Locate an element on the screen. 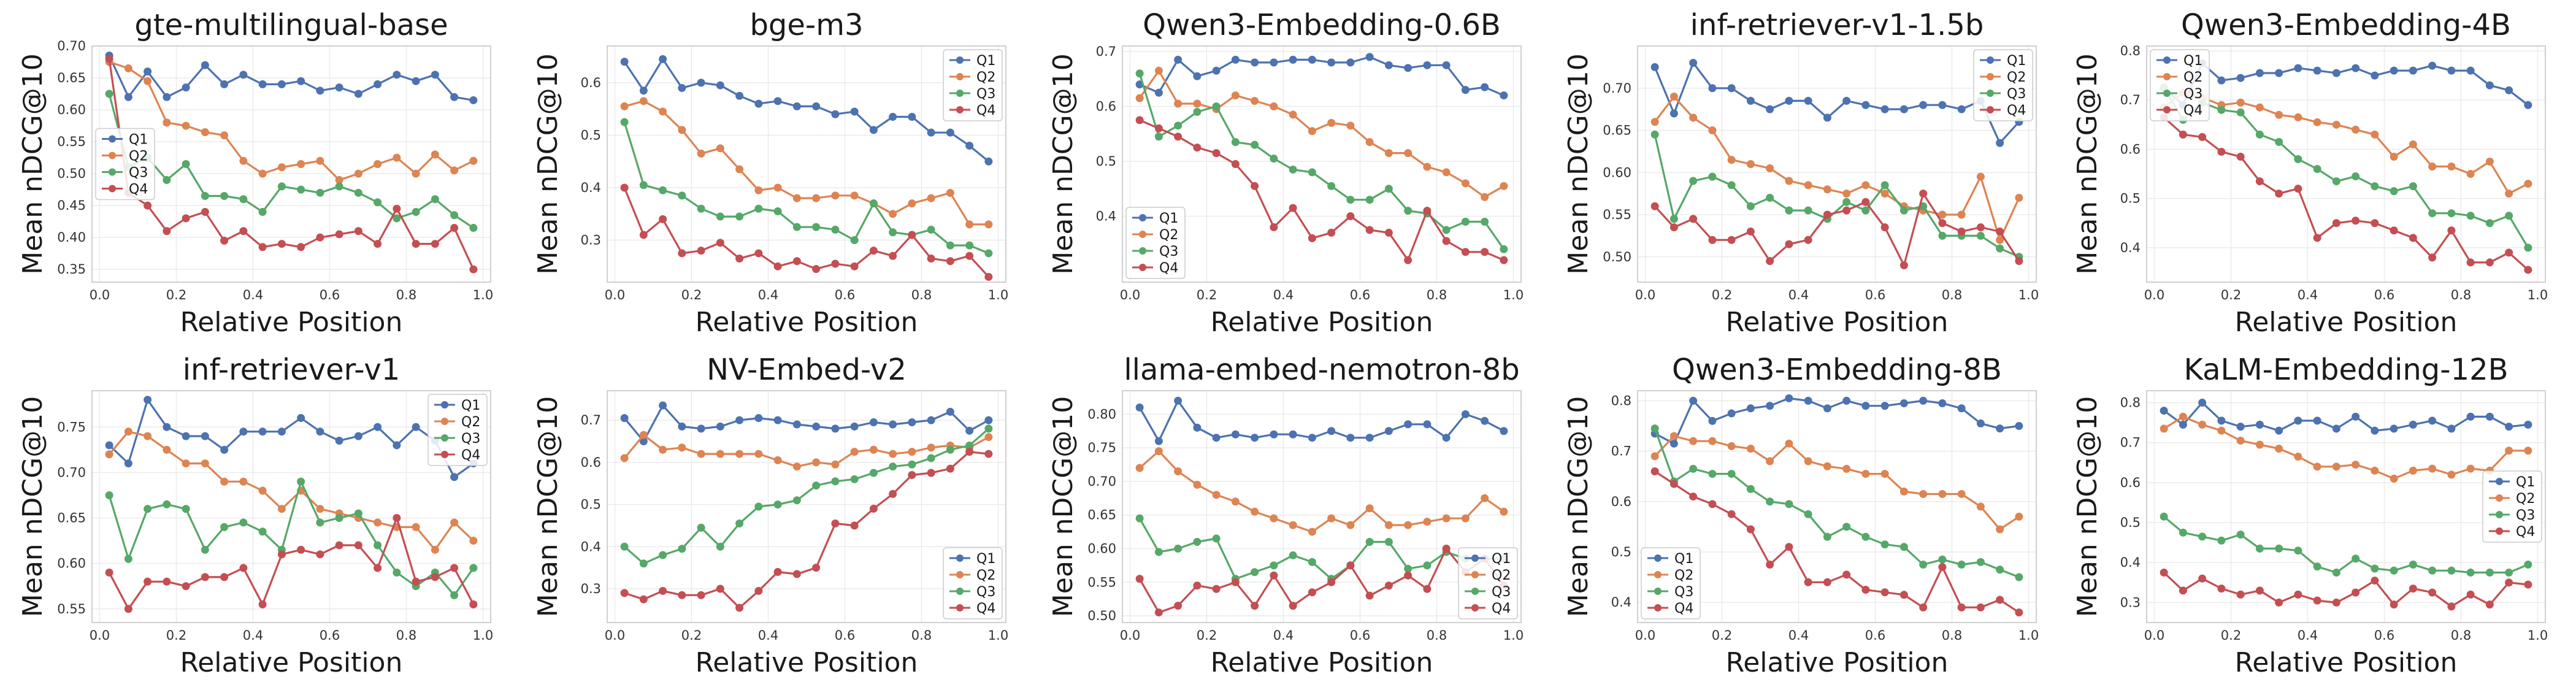 This screenshot has height=690, width=2576. y-tick-label: 0.6 is located at coordinates (1106, 106).